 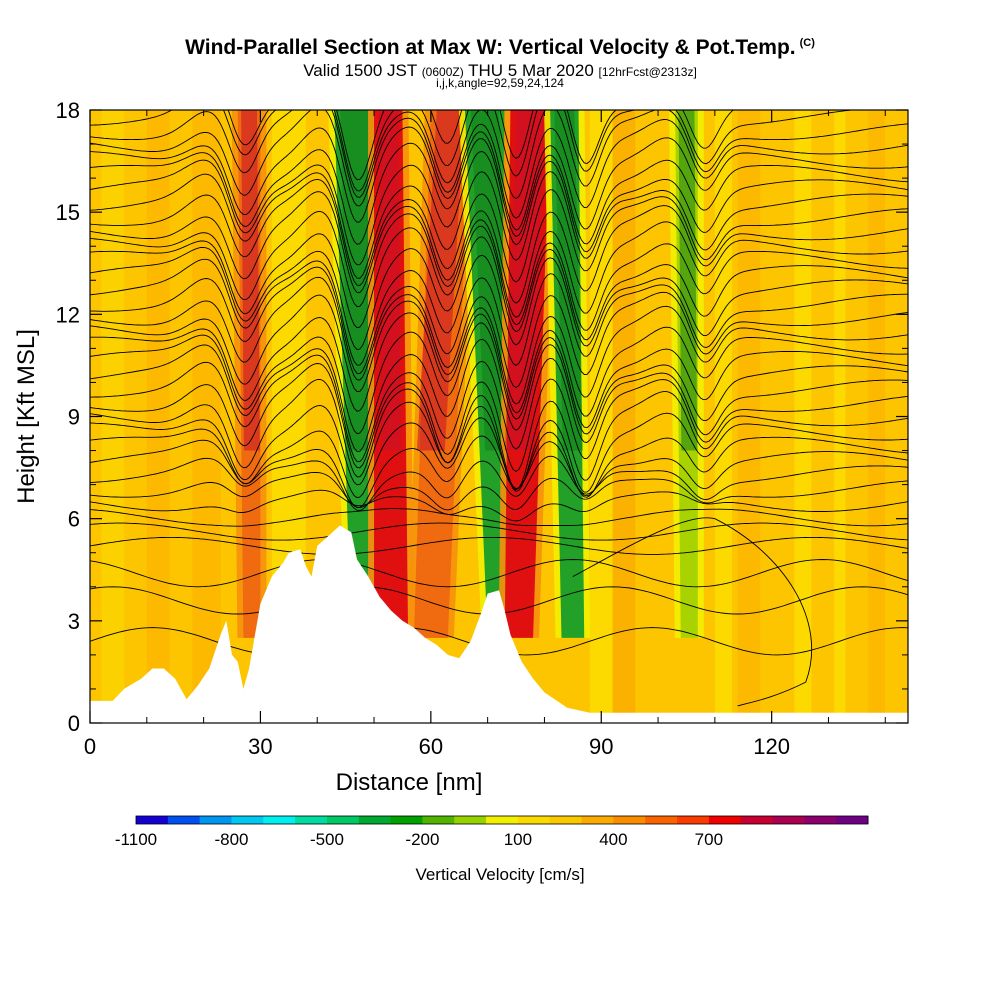 I want to click on y-tick-label: 9, so click(x=74, y=417).